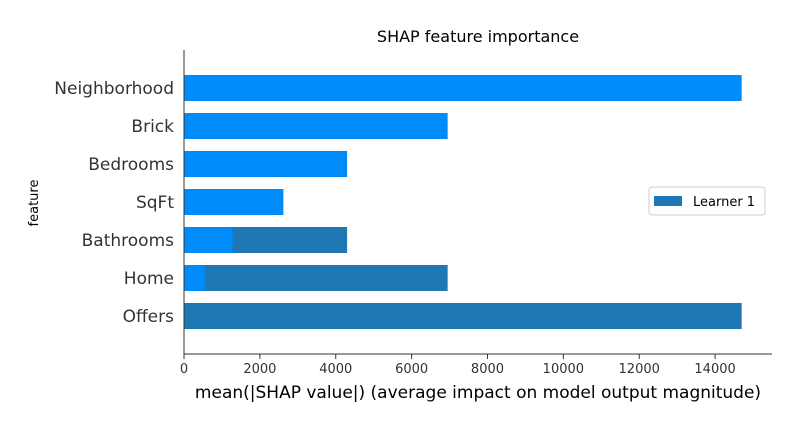 This screenshot has width=800, height=434. I want to click on x-tick-10000: 10000, so click(563, 369).